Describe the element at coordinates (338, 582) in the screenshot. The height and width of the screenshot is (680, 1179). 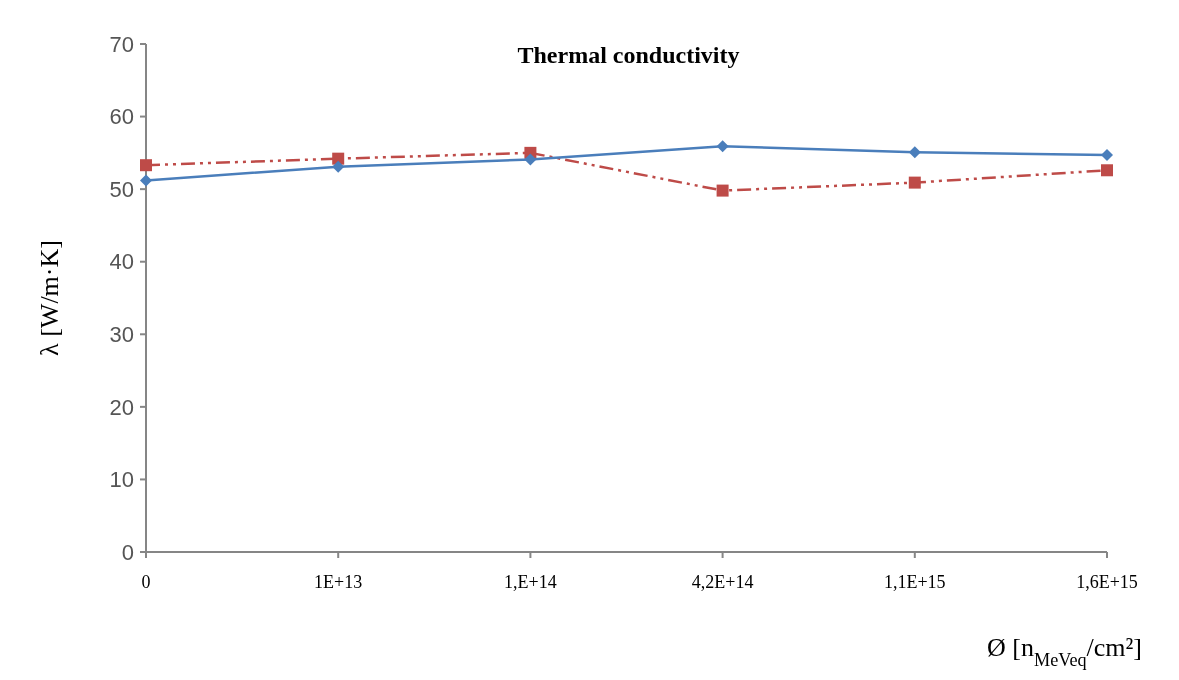
I see `x-tick-label: 1E+13` at that location.